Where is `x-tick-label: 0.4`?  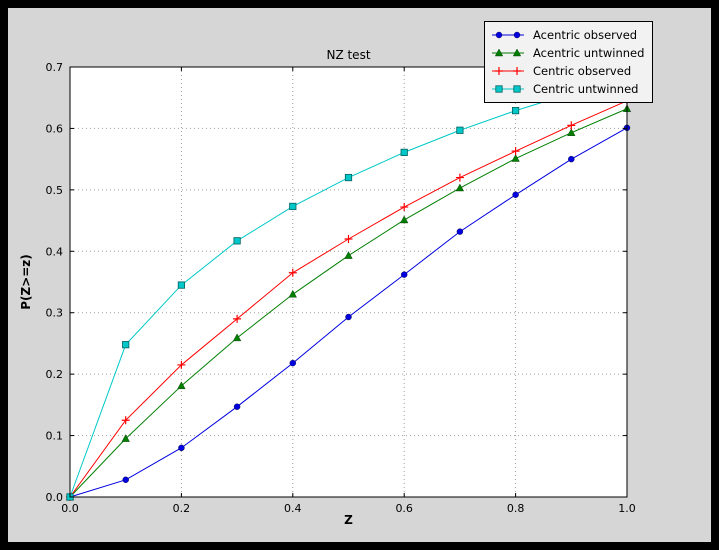 x-tick-label: 0.4 is located at coordinates (293, 508).